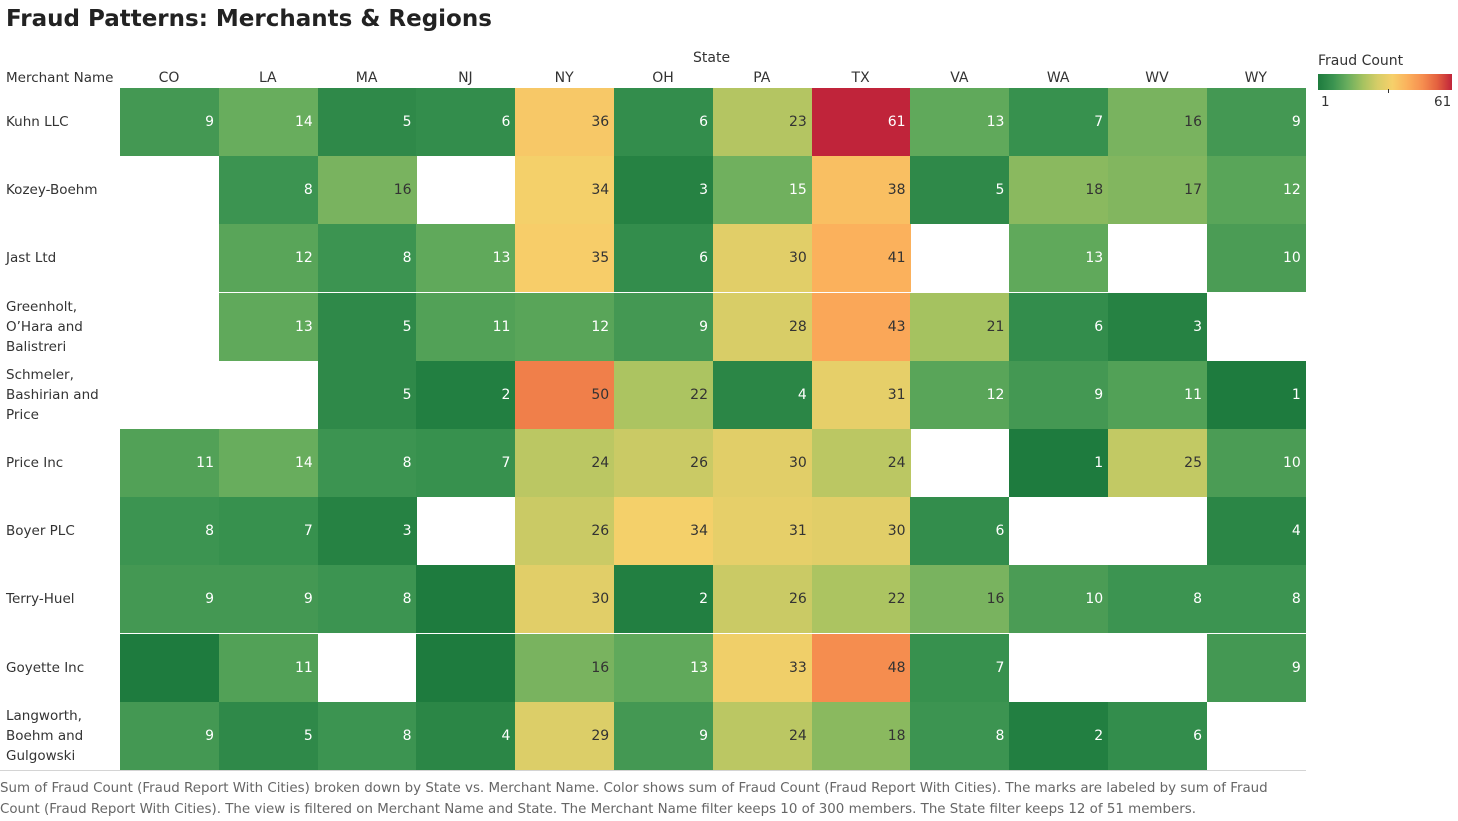 The height and width of the screenshot is (821, 1458). Describe the element at coordinates (861, 667) in the screenshot. I see `heatmap-cell: 48` at that location.